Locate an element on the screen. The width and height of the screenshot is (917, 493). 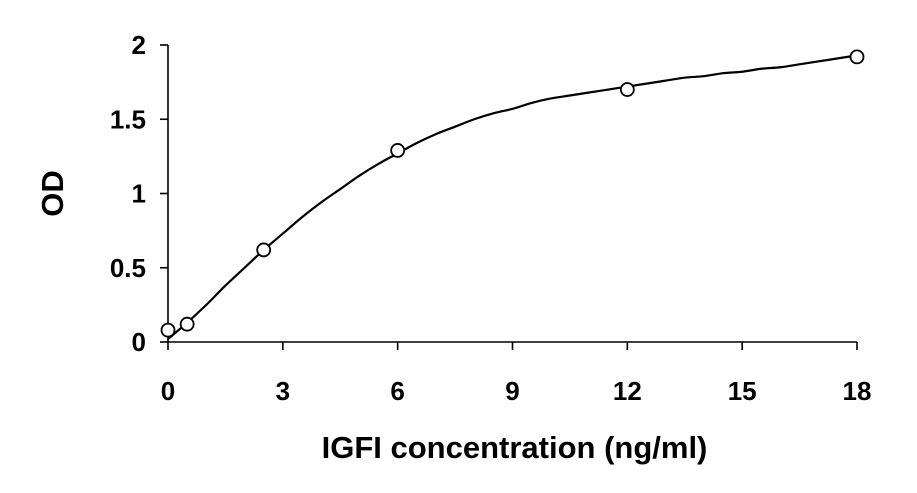
x-tick-label: 0 is located at coordinates (168, 391).